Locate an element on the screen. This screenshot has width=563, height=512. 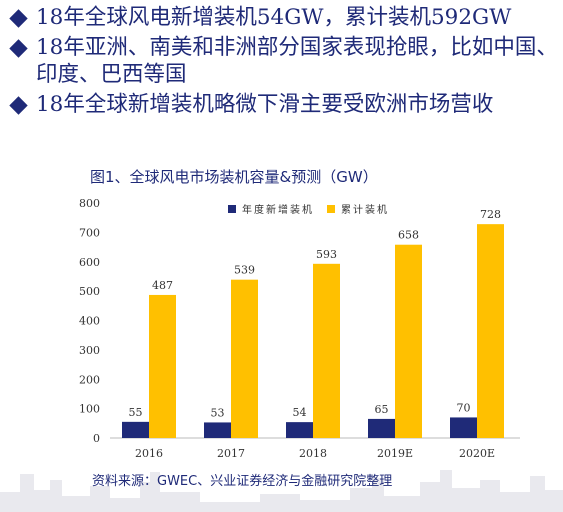
data-label: 54 is located at coordinates (300, 412).